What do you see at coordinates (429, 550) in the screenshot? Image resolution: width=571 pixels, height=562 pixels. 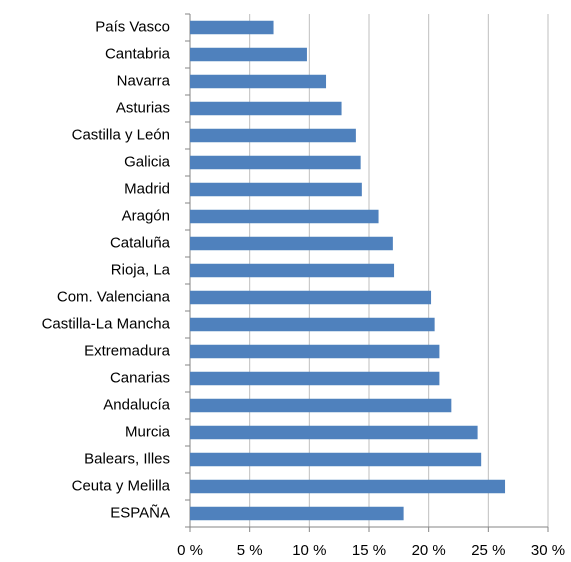 I see `x-tick-label: 20 %` at bounding box center [429, 550].